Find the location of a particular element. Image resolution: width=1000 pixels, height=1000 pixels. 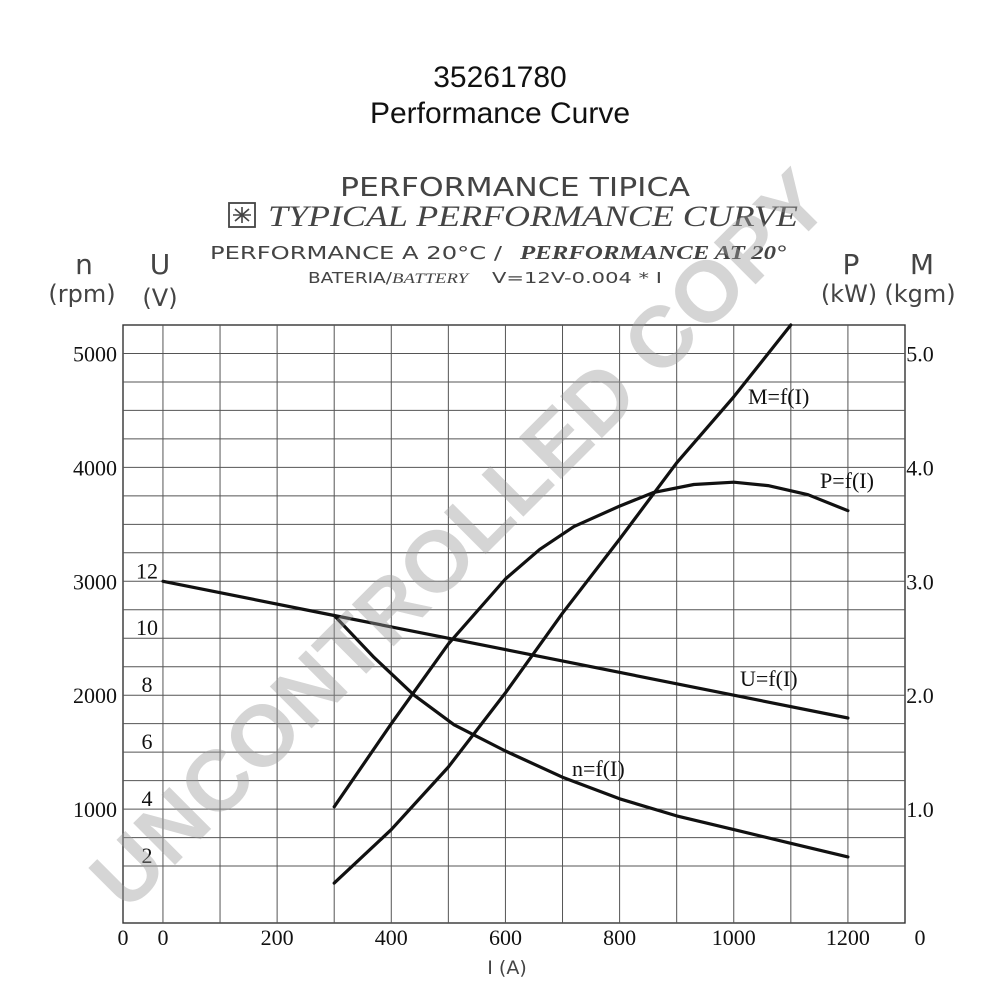

curve-label-n: n=f(I) is located at coordinates (598, 768).